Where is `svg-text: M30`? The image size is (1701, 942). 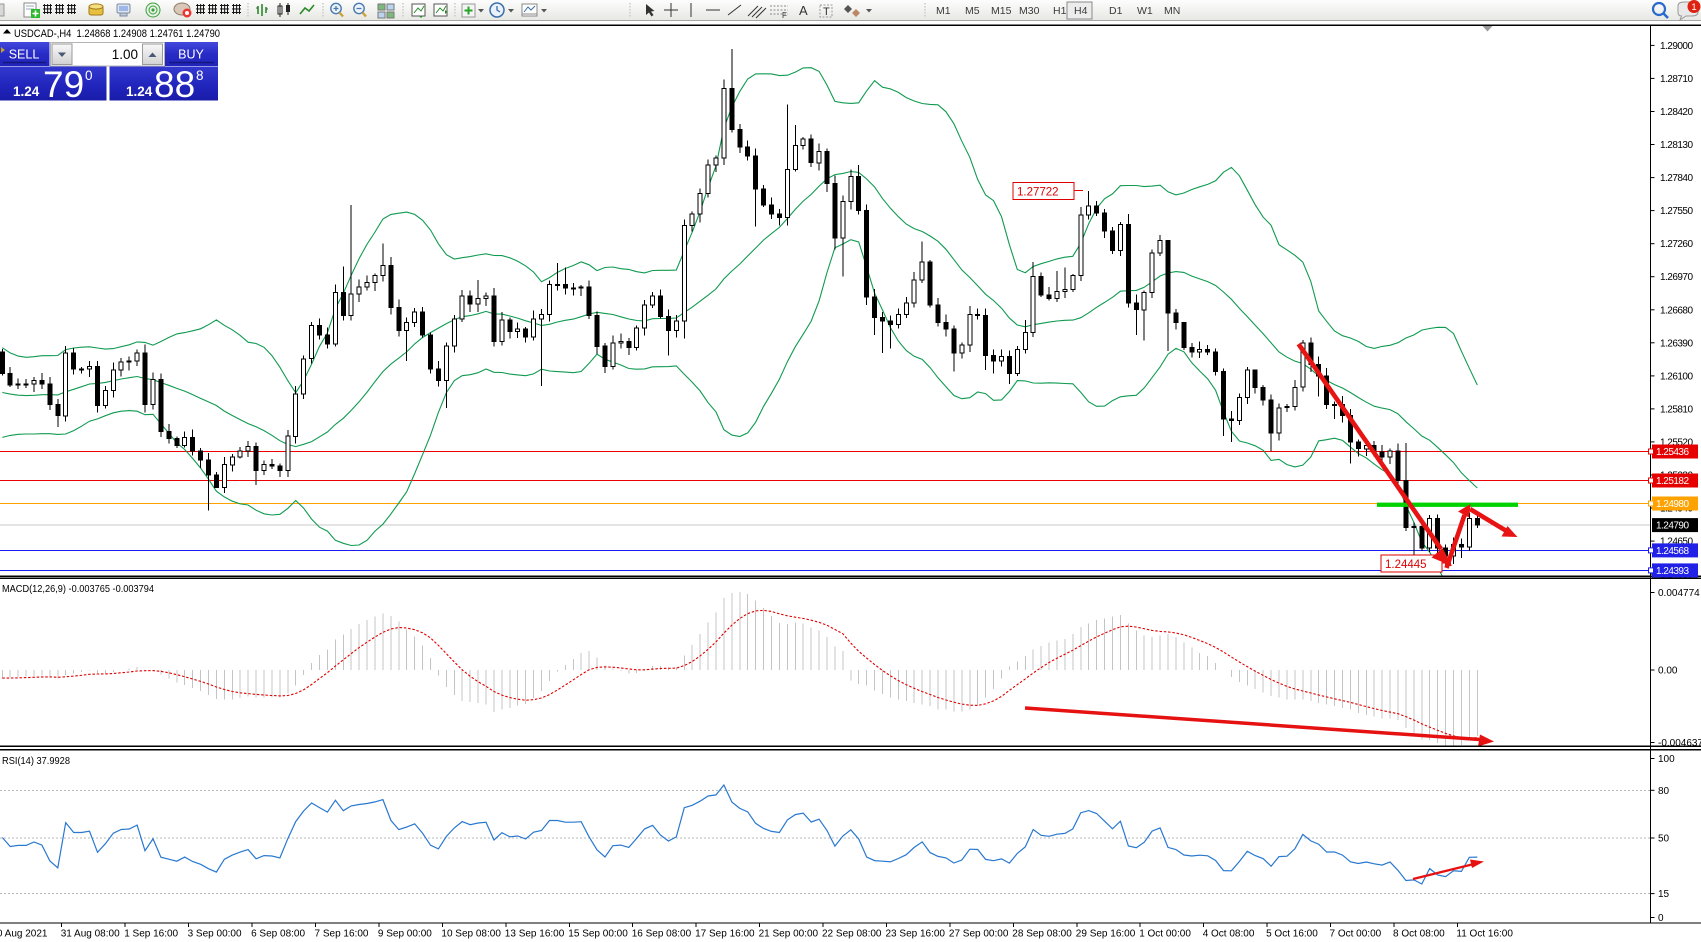
svg-text: M30 is located at coordinates (1029, 11).